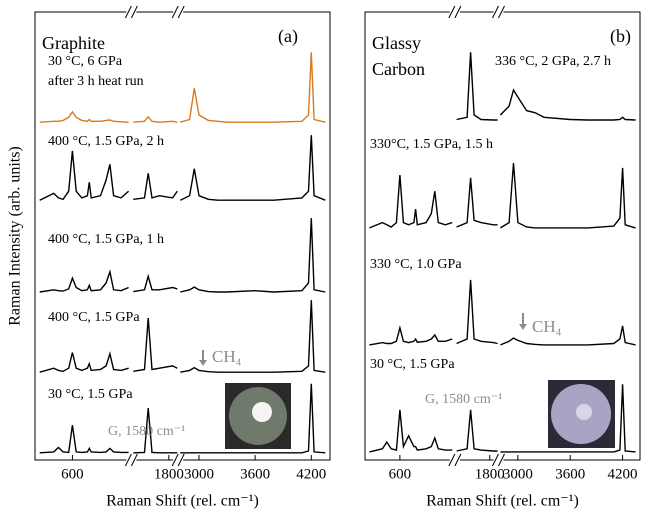 This screenshot has width=654, height=515. Describe the element at coordinates (288, 36) in the screenshot. I see `annotation: (a)` at that location.